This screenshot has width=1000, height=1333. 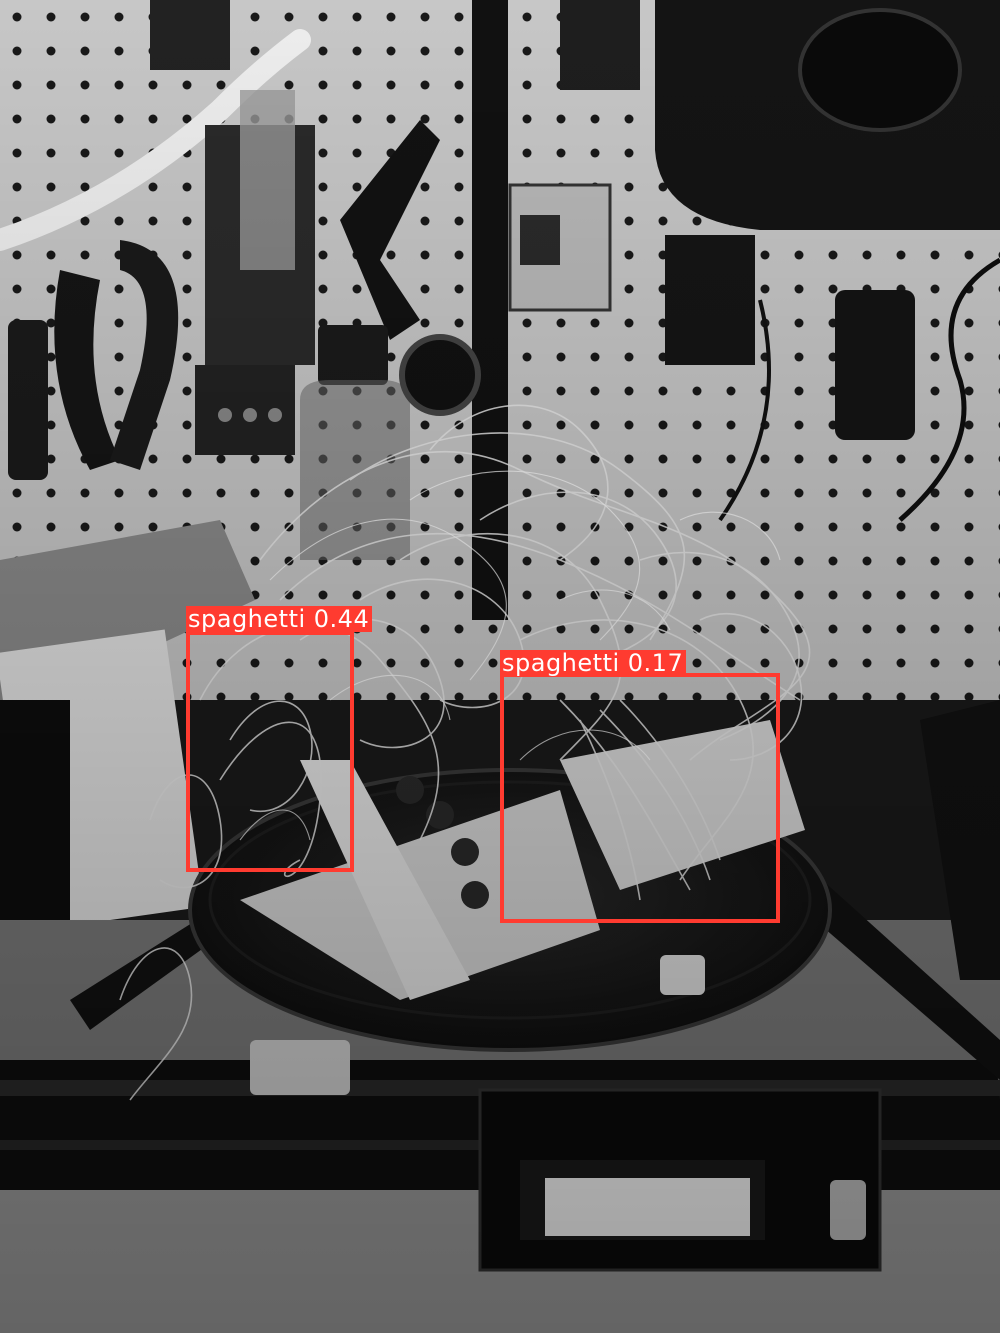 What do you see at coordinates (593, 663) in the screenshot?
I see `detection-label-2: spaghetti 0.17` at bounding box center [593, 663].